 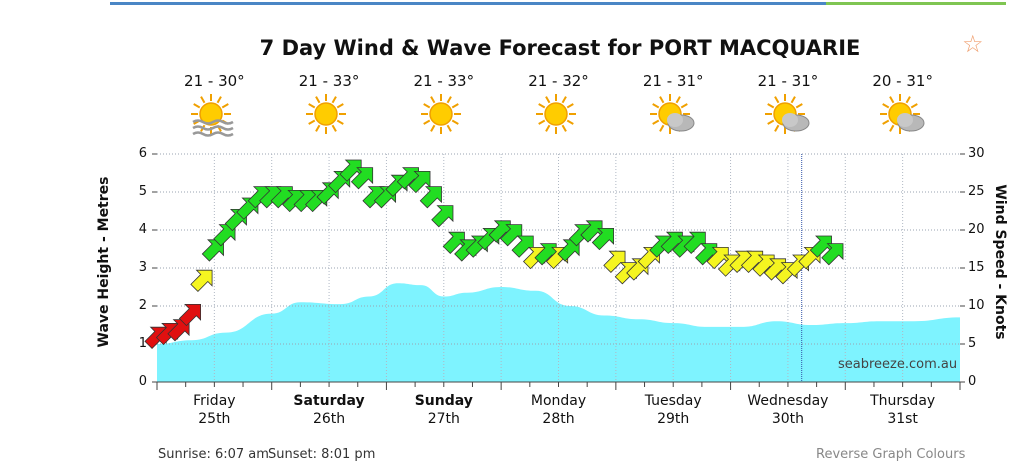 I want to click on day-weekday: Sunday, so click(x=443, y=401).